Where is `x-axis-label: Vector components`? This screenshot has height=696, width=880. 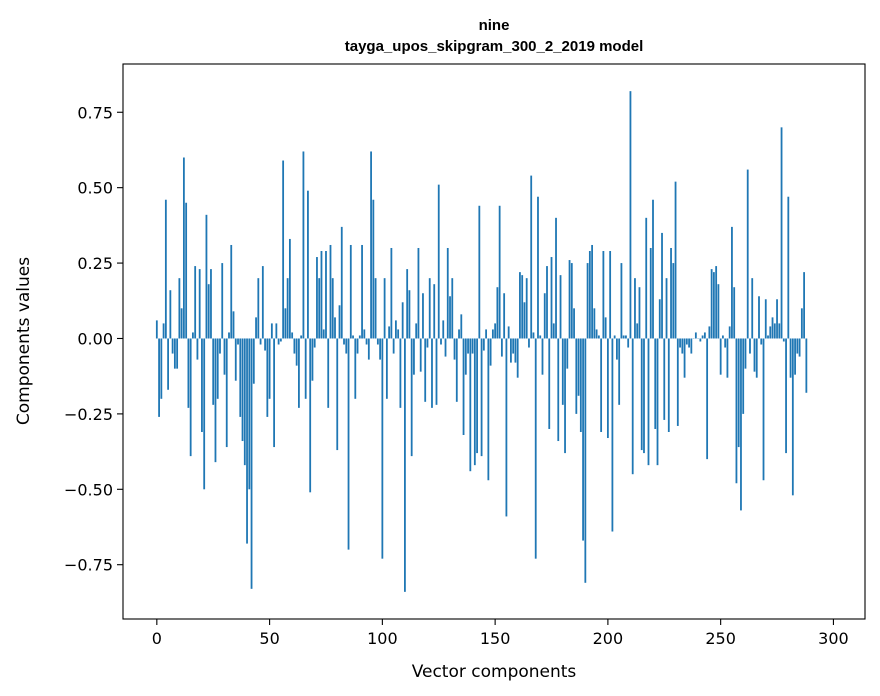
x-axis-label: Vector components is located at coordinates (494, 672).